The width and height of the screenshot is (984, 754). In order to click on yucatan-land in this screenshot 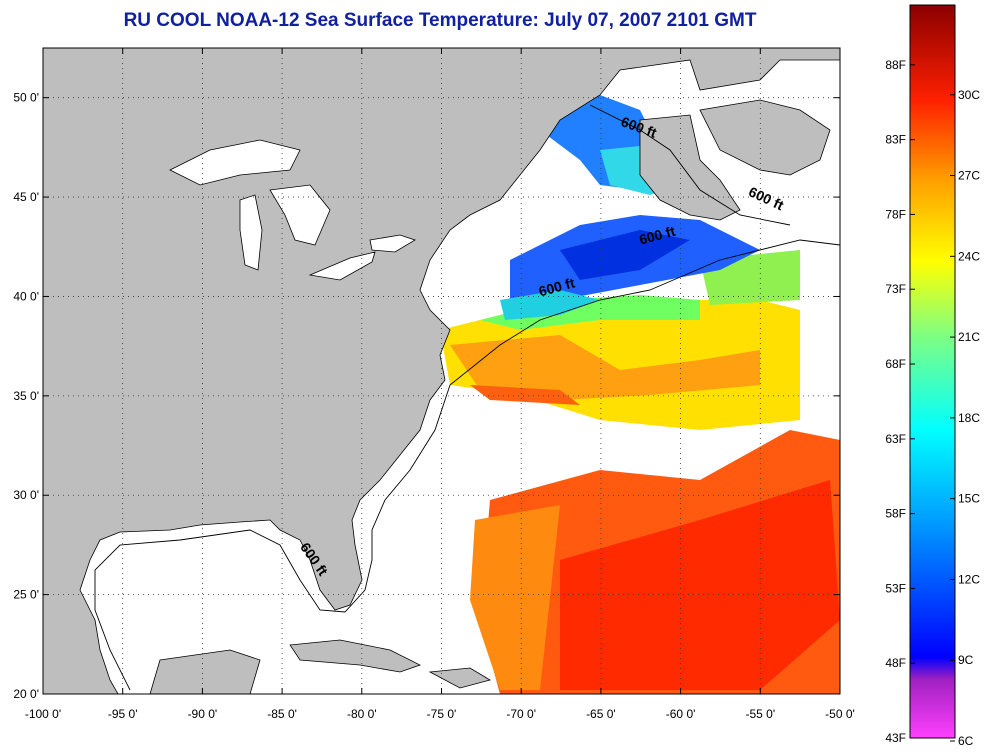, I will do `click(205, 671)`.